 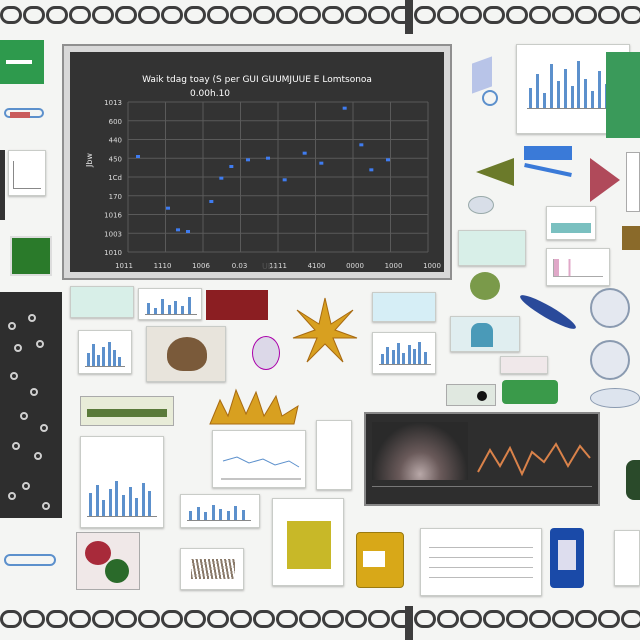 I want to click on y-tick-label: 1Cd, so click(x=115, y=178).